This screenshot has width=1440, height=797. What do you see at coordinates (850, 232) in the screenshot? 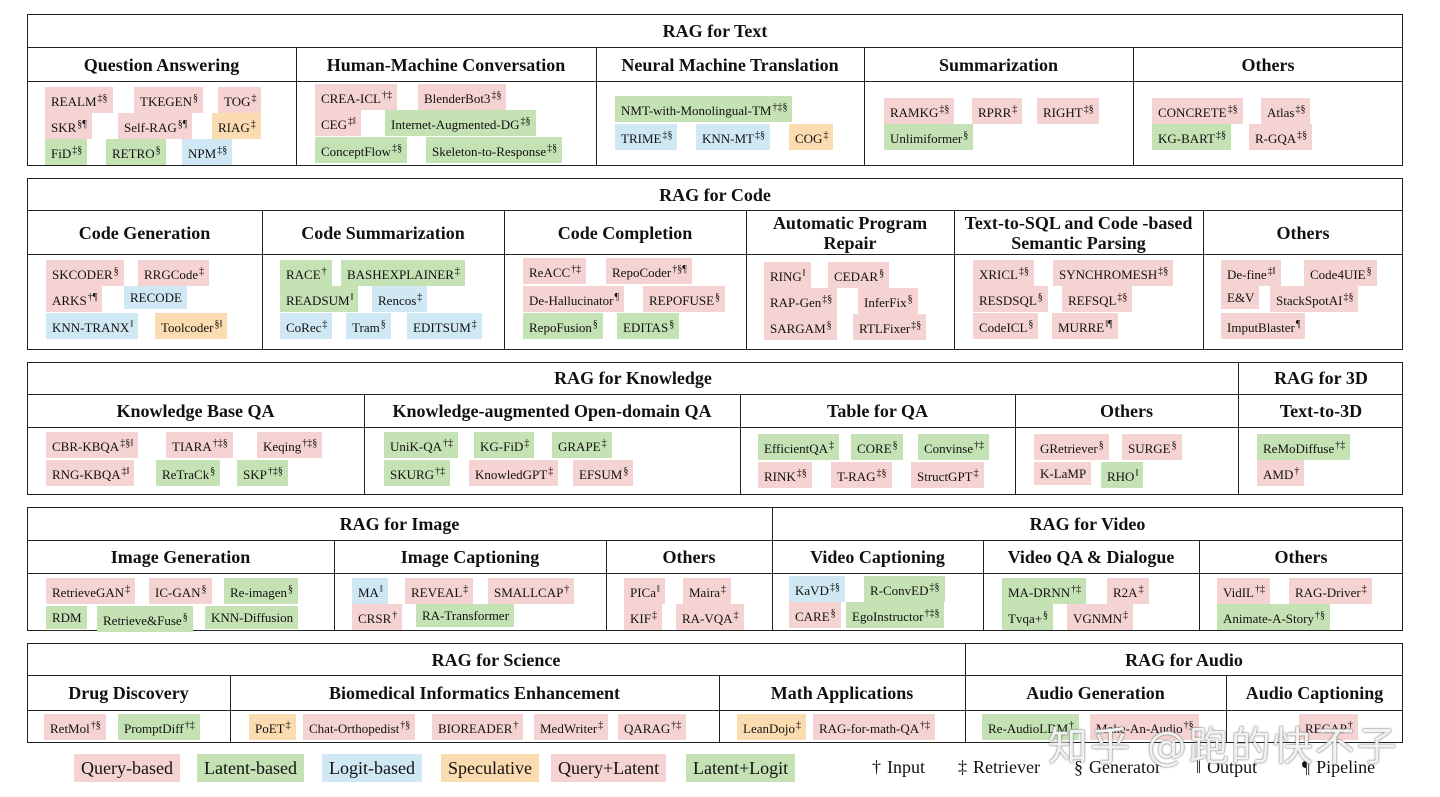
I see `column-header: Automatic Program Repair` at bounding box center [850, 232].